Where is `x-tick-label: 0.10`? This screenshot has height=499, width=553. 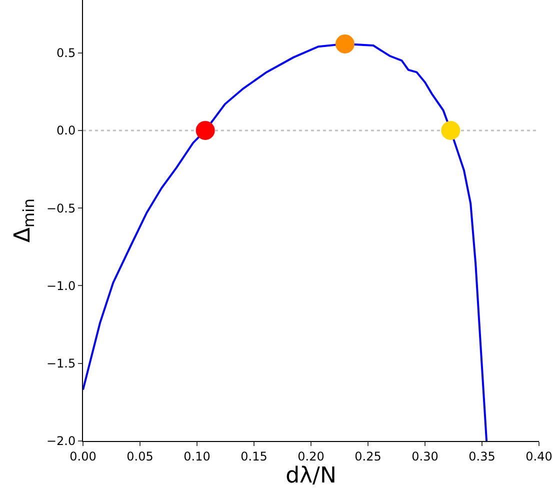 x-tick-label: 0.10 is located at coordinates (197, 456).